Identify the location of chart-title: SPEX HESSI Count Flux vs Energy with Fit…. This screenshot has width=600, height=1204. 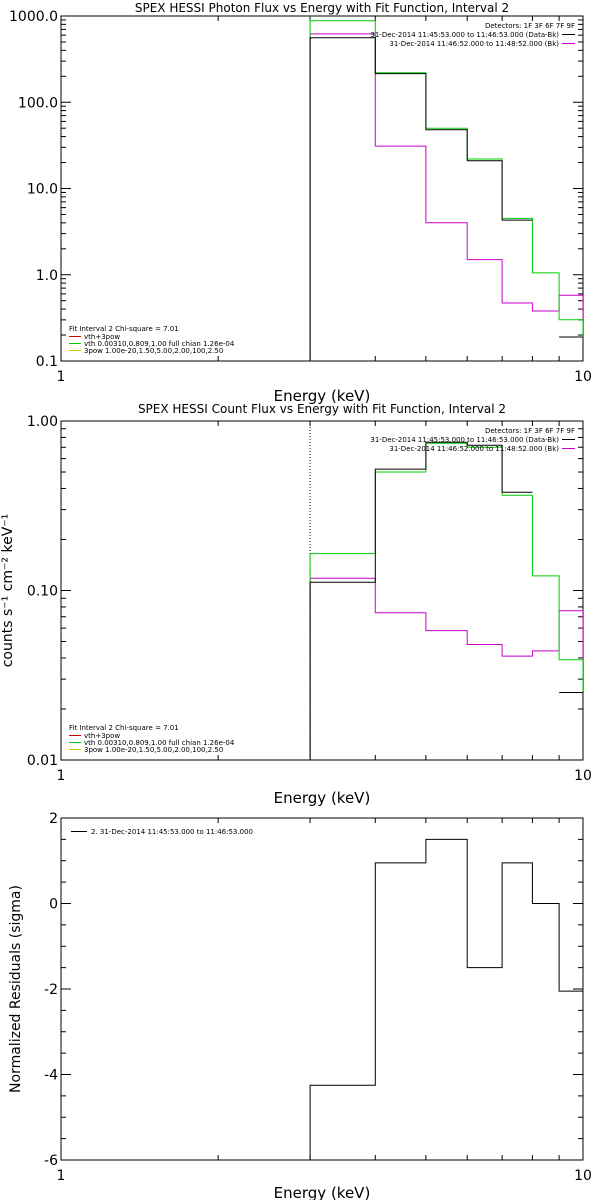
(322, 409).